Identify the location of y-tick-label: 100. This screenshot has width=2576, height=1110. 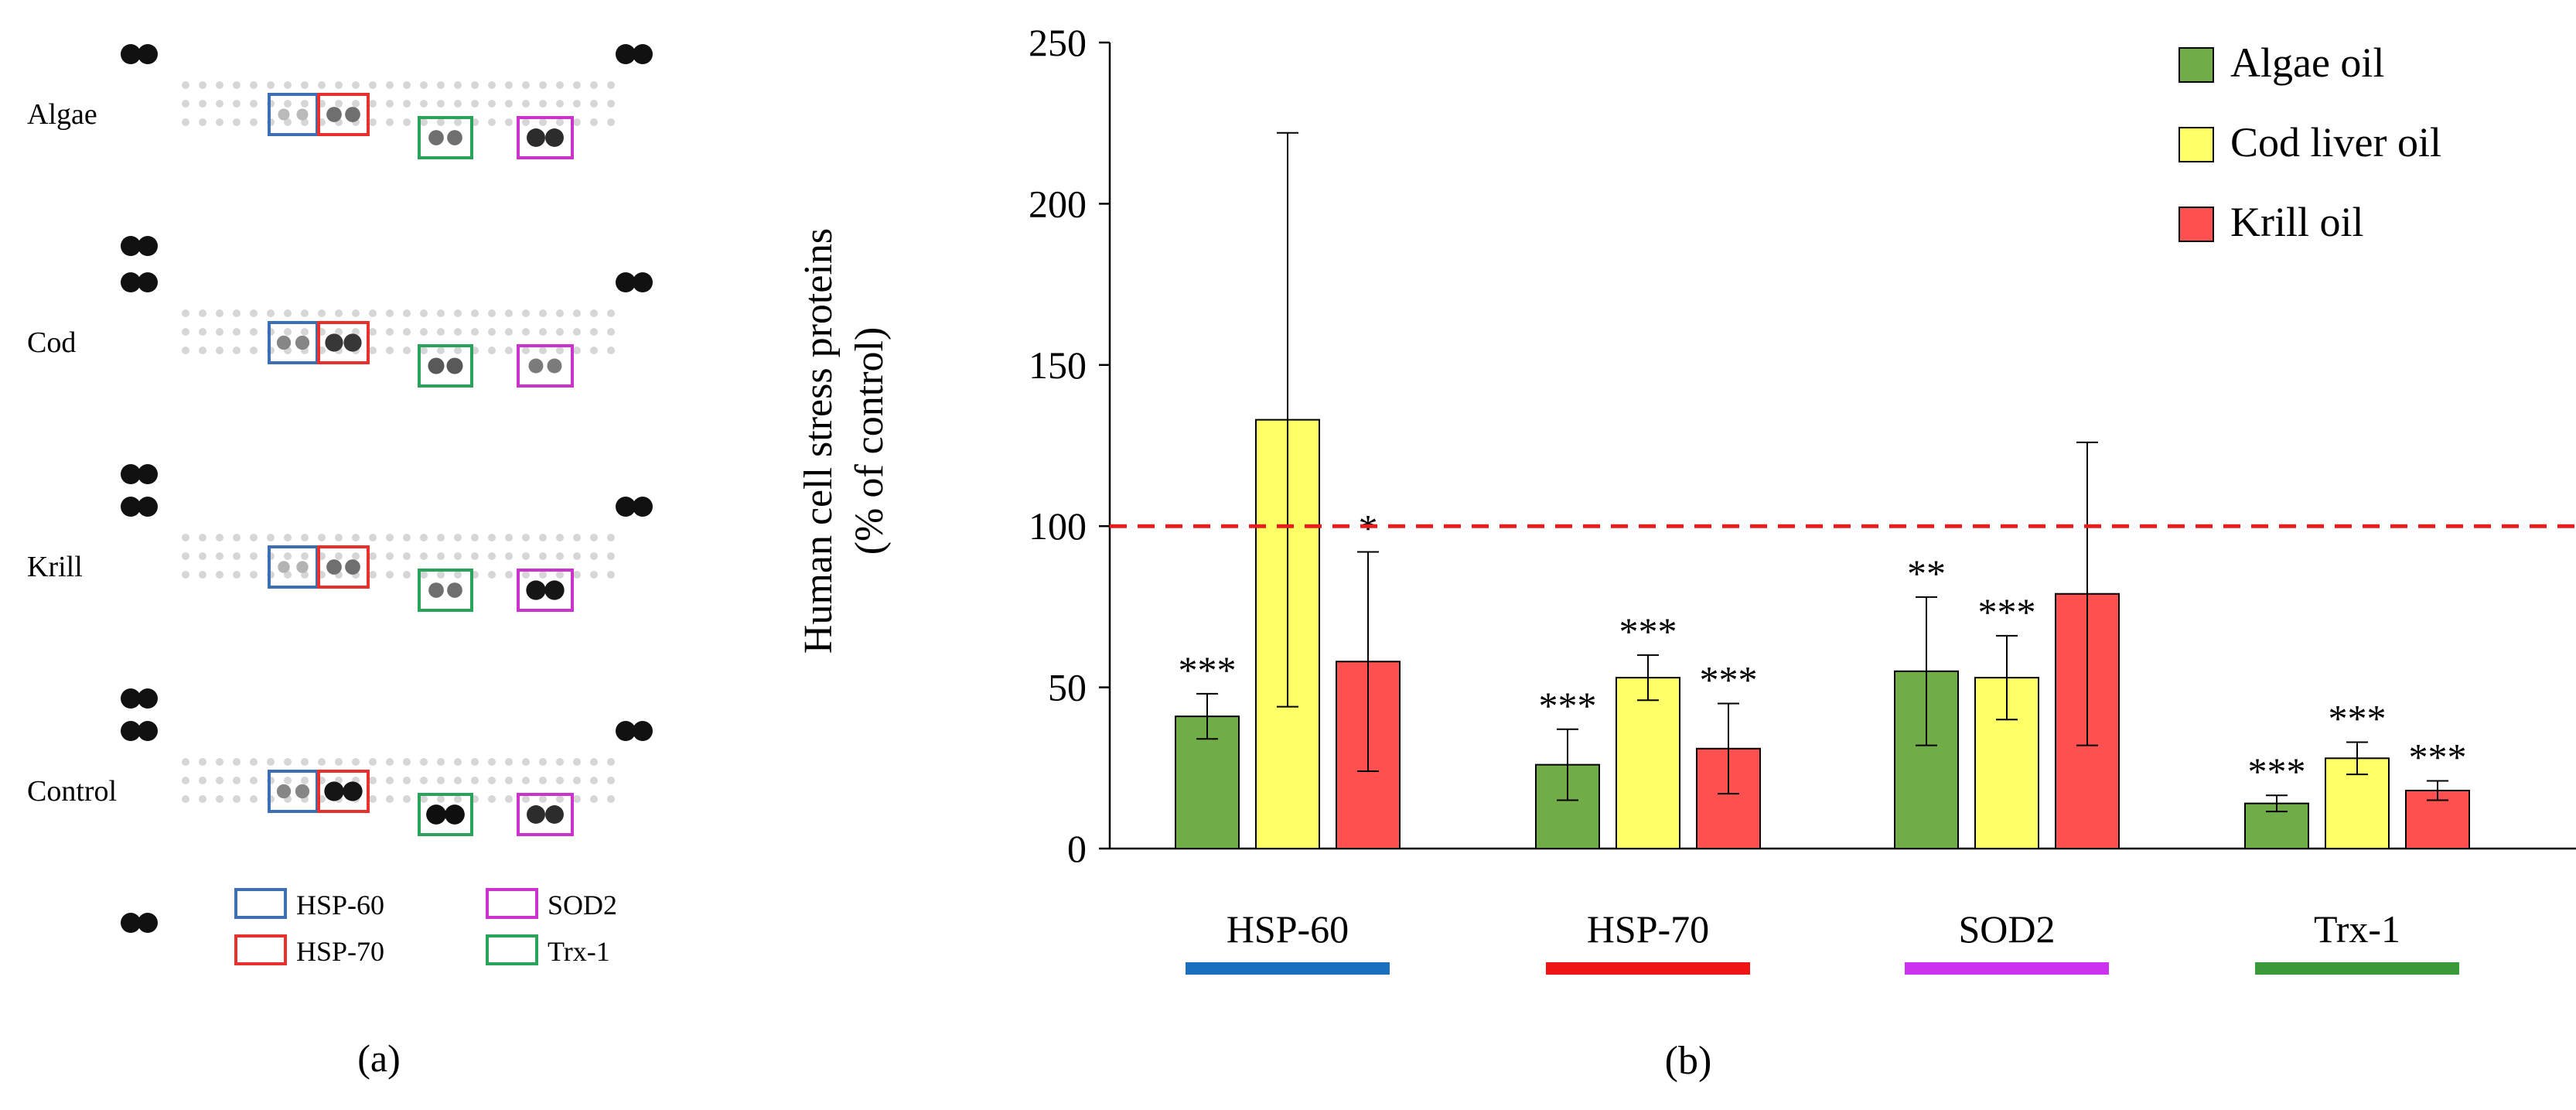
(1058, 526).